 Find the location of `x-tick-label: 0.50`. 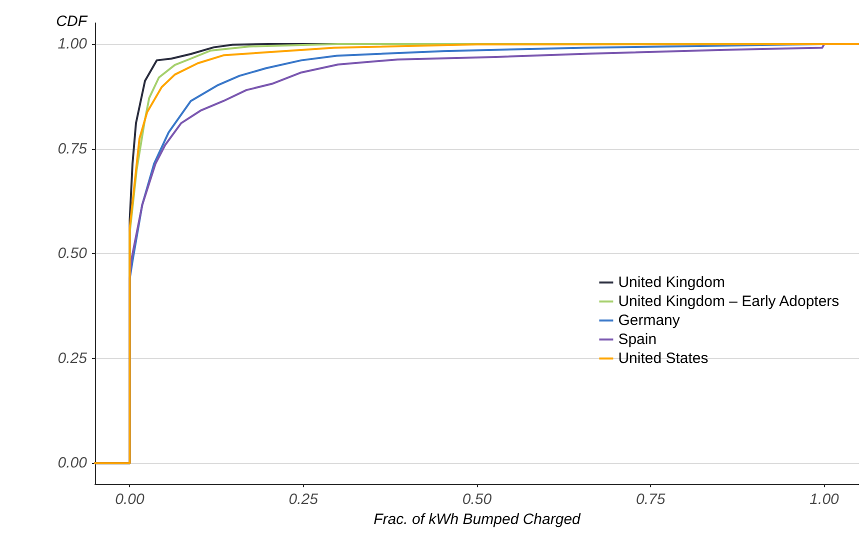

x-tick-label: 0.50 is located at coordinates (477, 499).